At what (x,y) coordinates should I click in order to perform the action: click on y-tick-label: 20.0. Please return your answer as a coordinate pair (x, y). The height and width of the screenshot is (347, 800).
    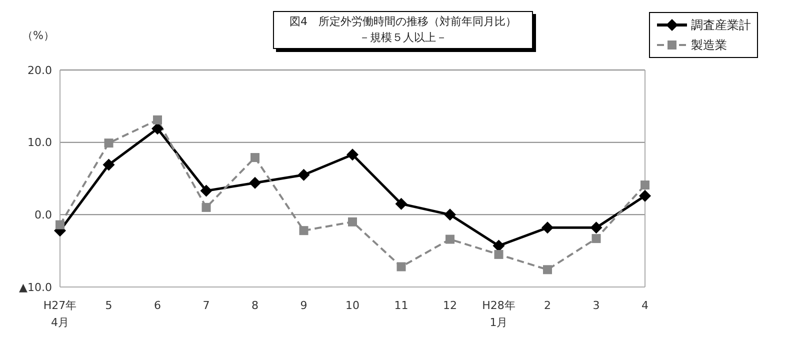
    Looking at the image, I should click on (40, 70).